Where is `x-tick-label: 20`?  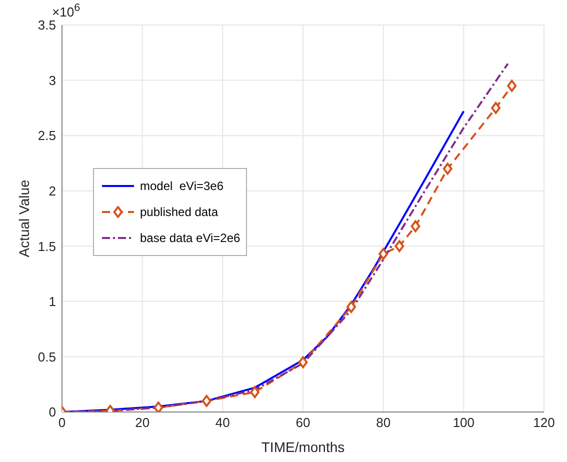
x-tick-label: 20 is located at coordinates (142, 422).